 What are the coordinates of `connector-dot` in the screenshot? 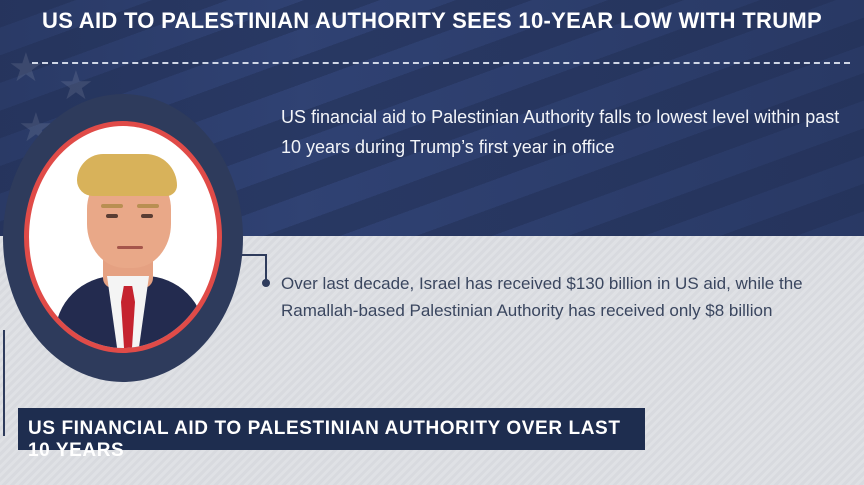 It's located at (266, 283).